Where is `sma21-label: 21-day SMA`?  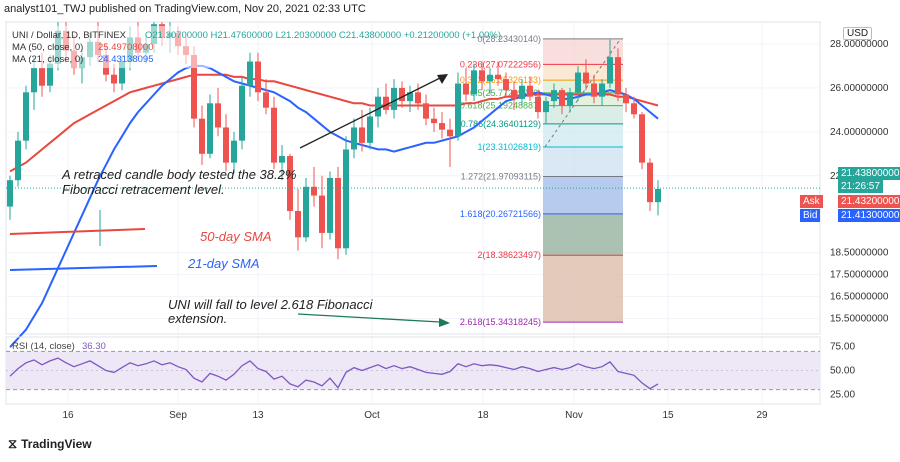
sma21-label: 21-day SMA is located at coordinates (223, 263).